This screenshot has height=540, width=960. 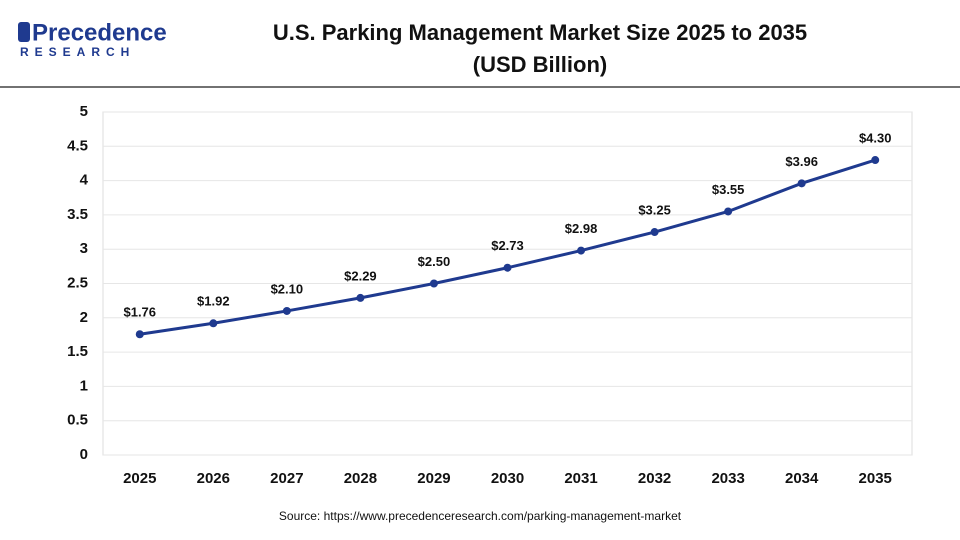 What do you see at coordinates (875, 137) in the screenshot?
I see `value-label: $4.30` at bounding box center [875, 137].